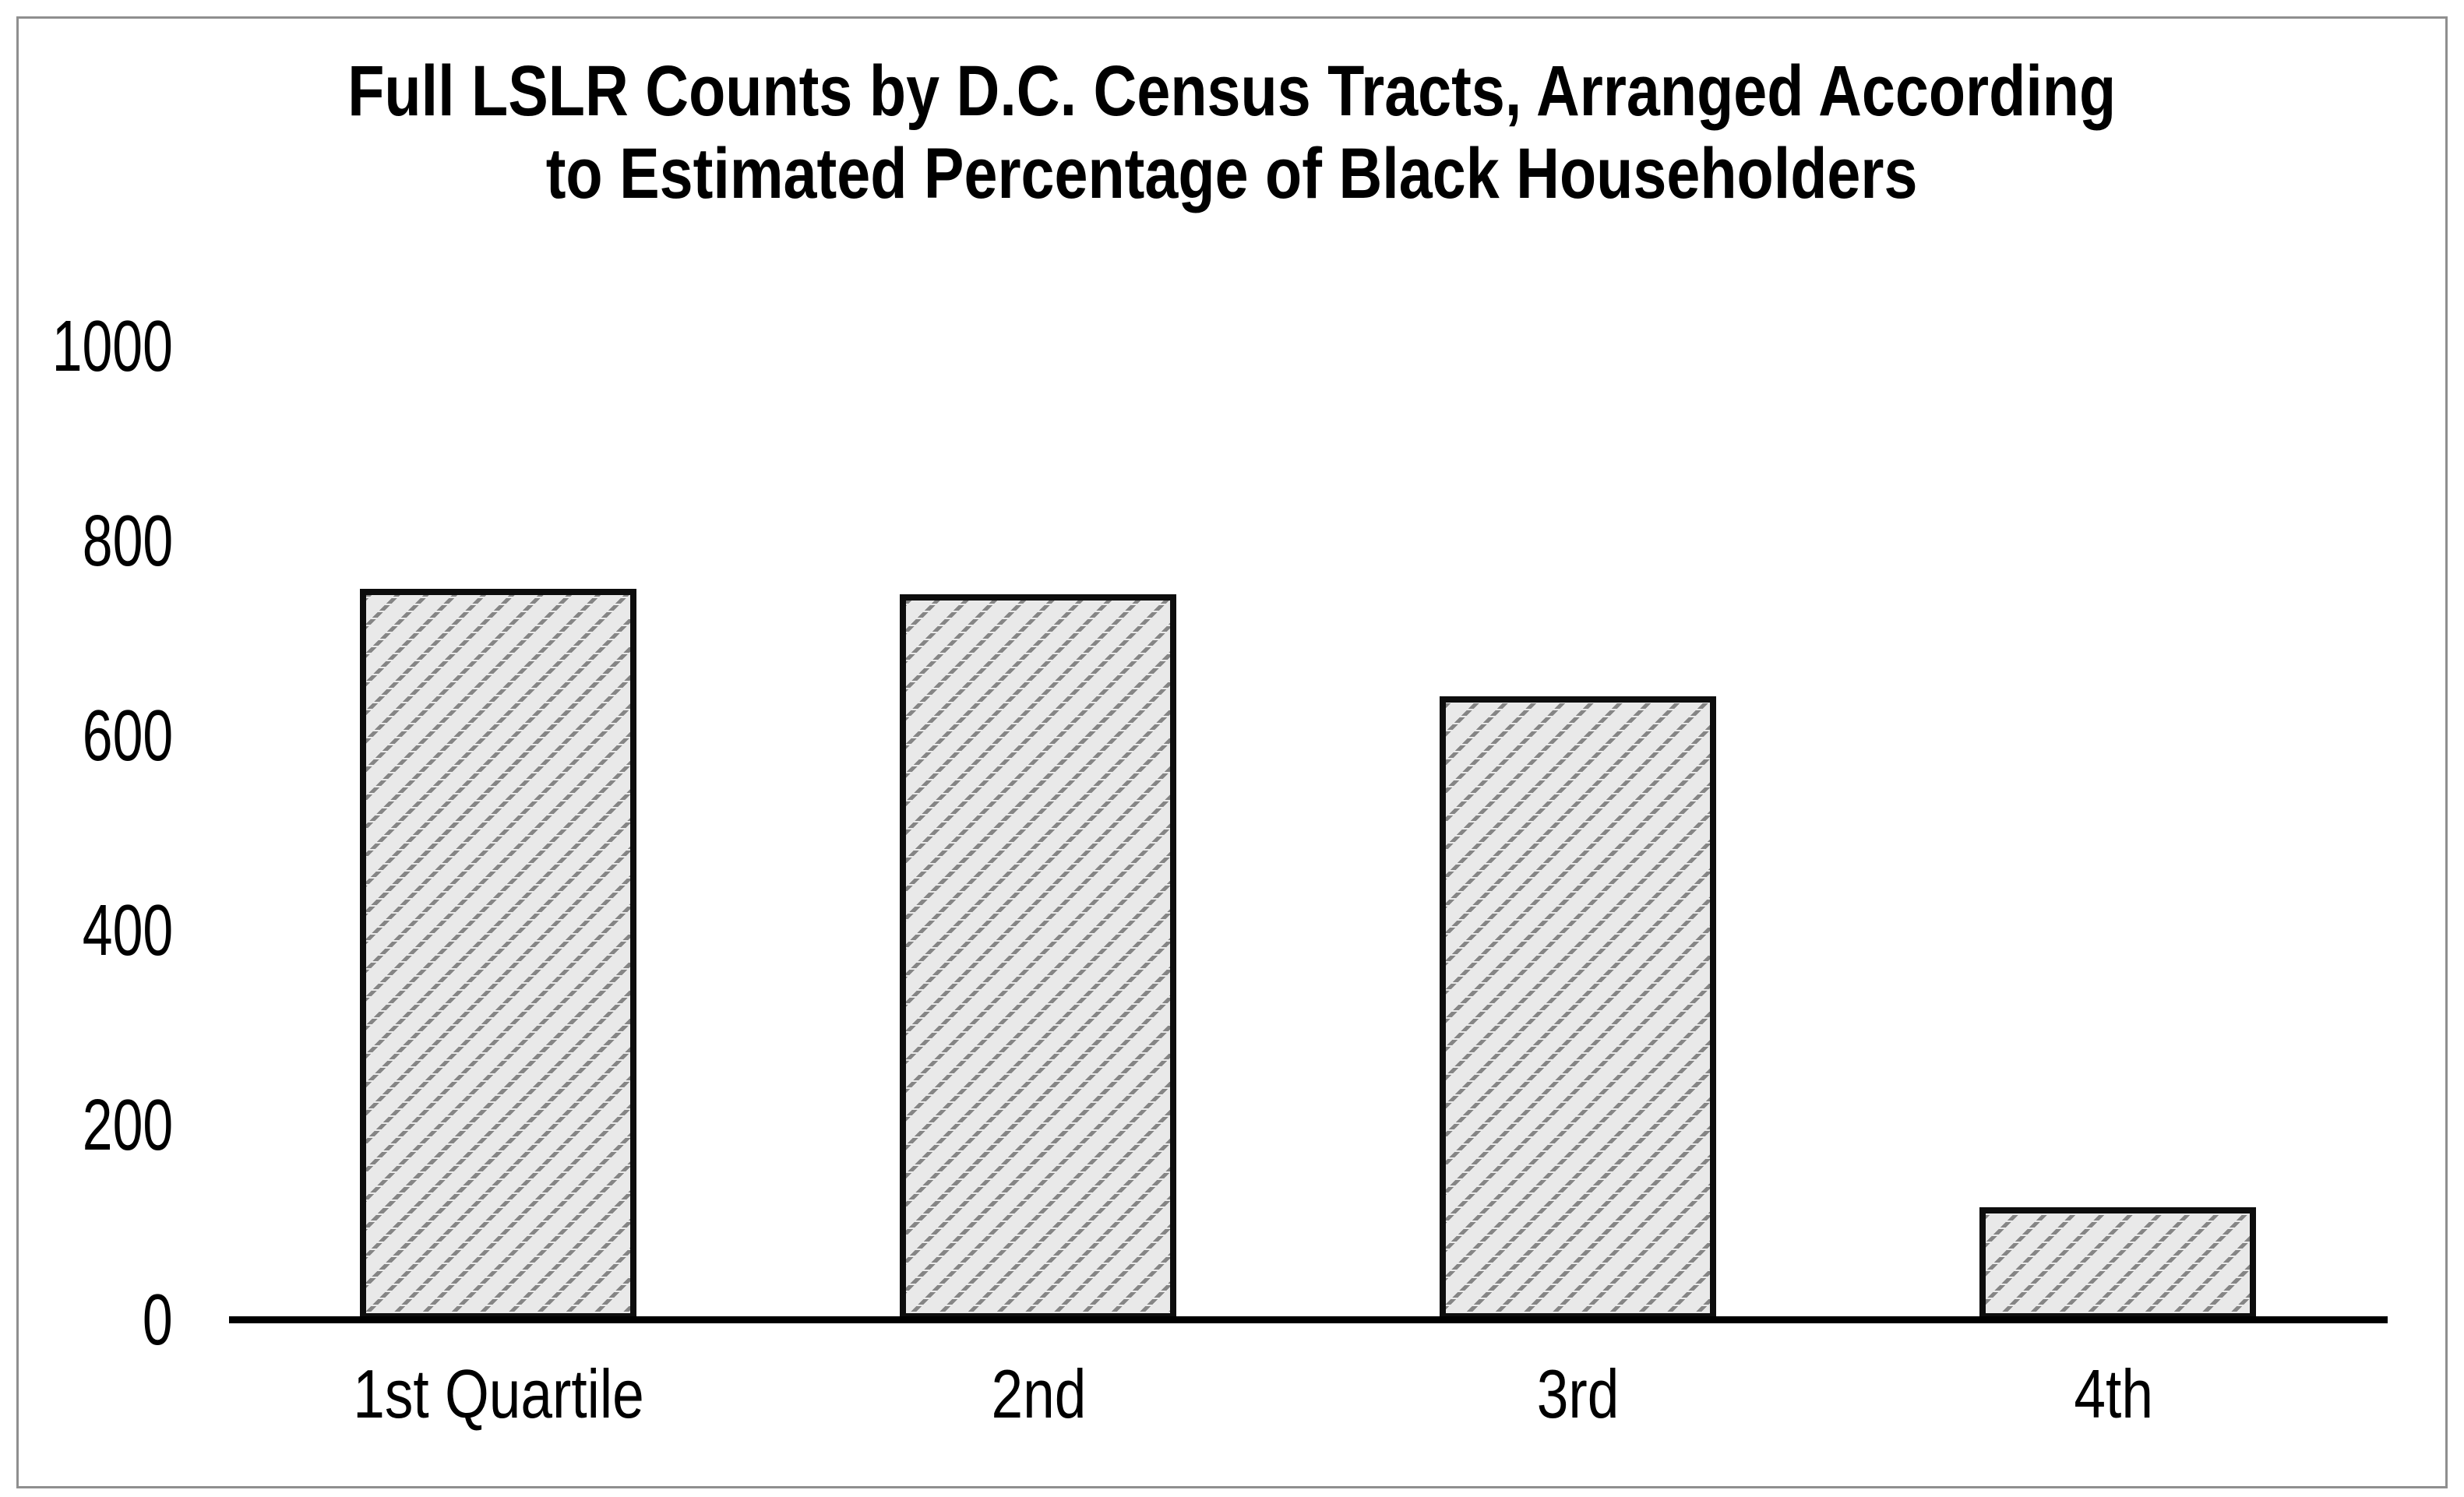 Image resolution: width=2464 pixels, height=1497 pixels. I want to click on x-axis-line, so click(1308, 1319).